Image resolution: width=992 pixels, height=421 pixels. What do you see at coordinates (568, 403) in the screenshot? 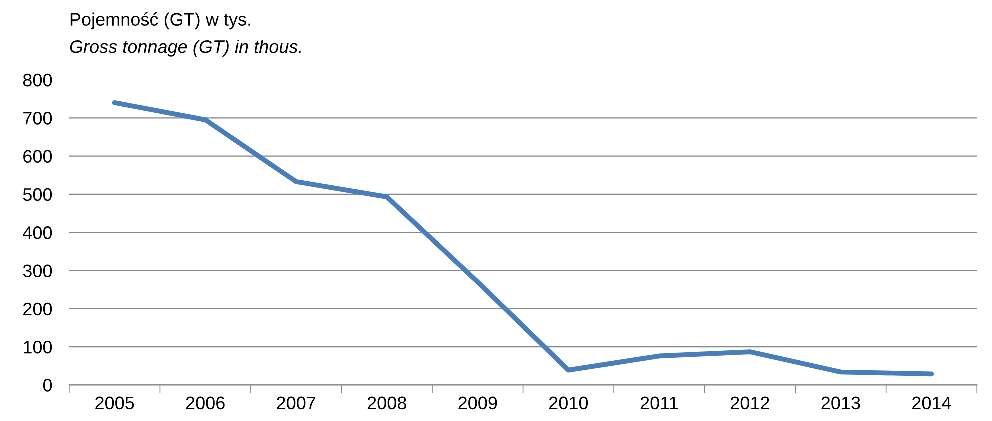
I see `x-tick-label: 2010` at bounding box center [568, 403].